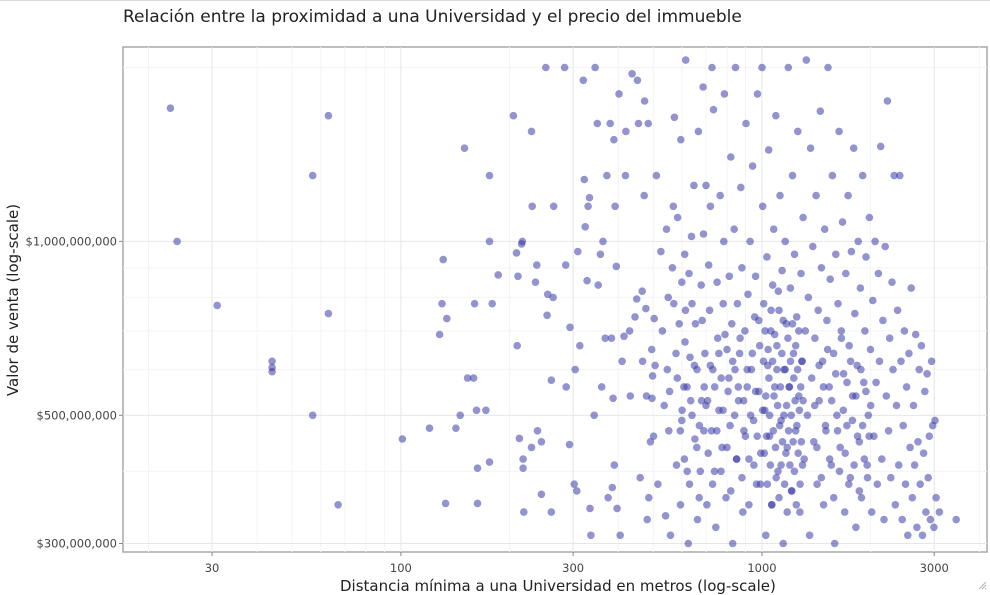  I want to click on x-tick-label: 300, so click(573, 568).